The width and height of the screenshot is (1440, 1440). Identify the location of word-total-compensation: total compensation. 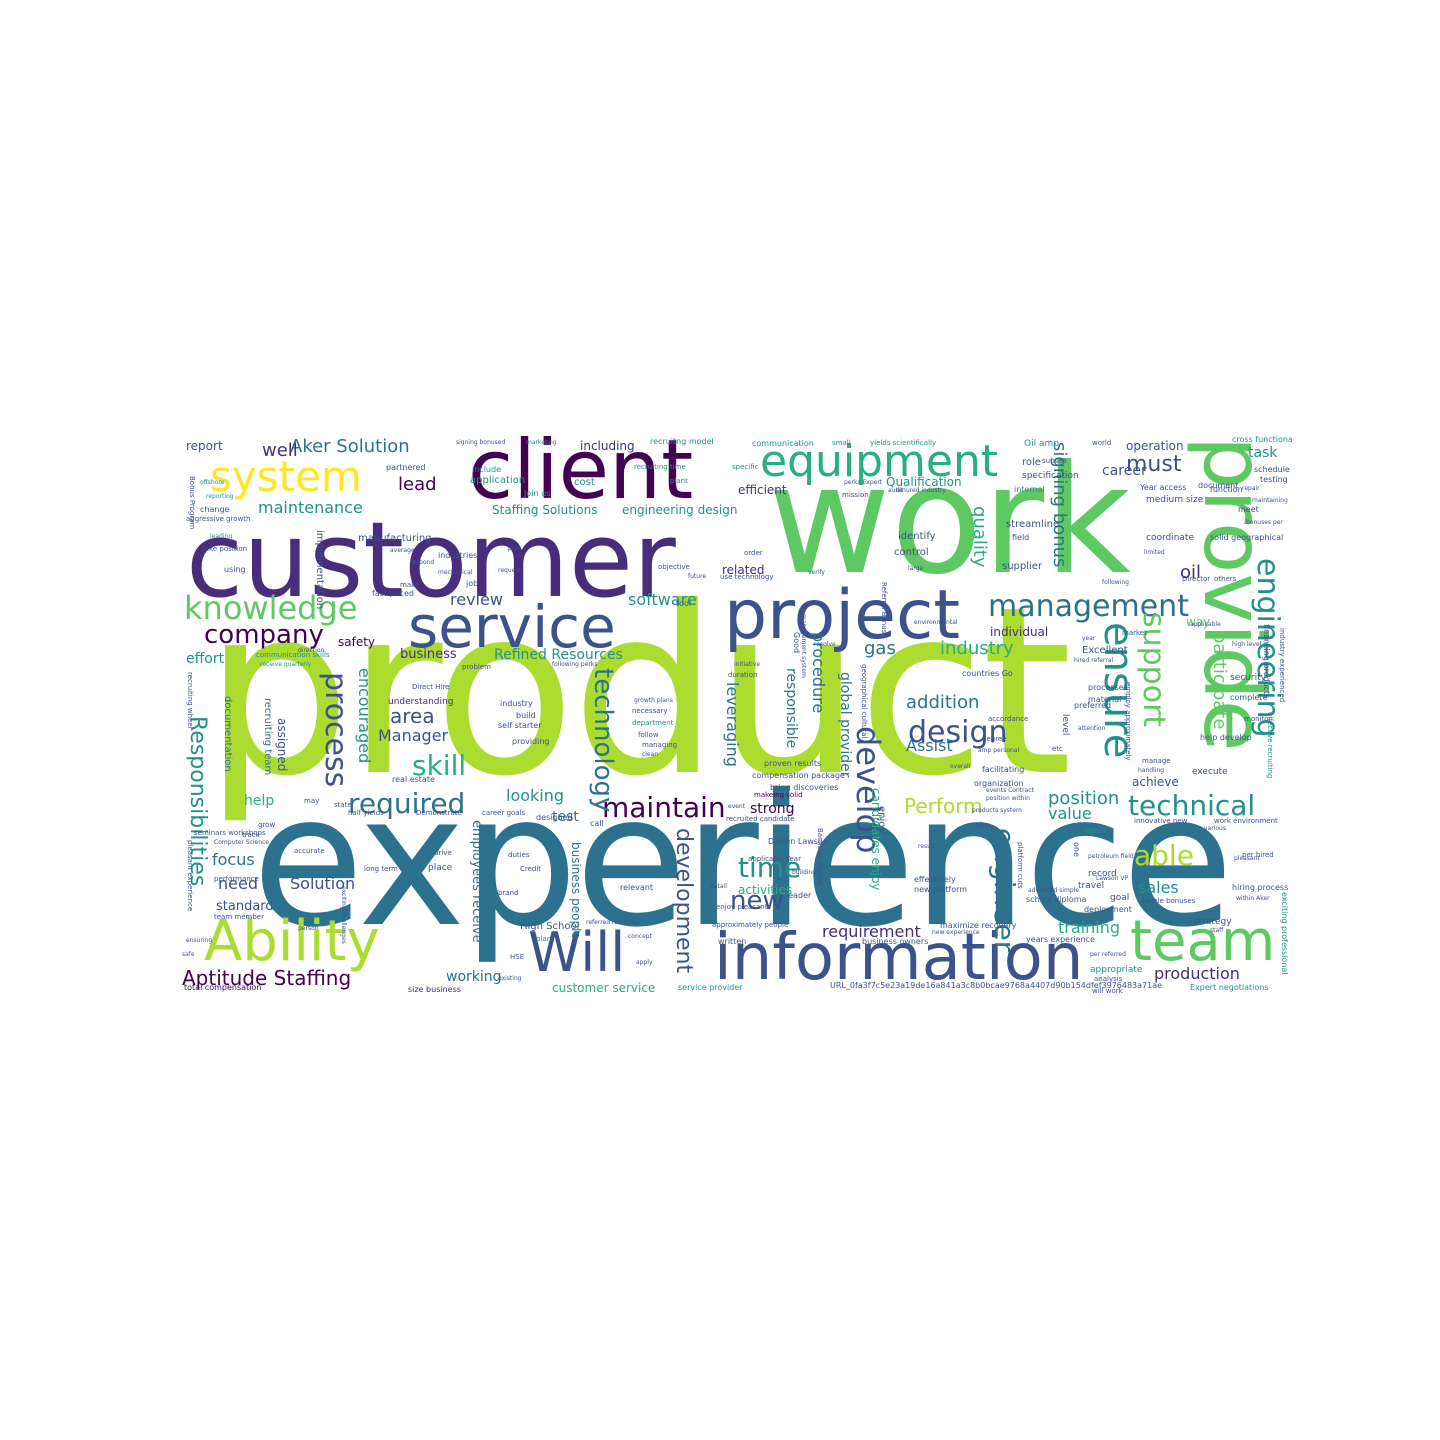
(223, 987).